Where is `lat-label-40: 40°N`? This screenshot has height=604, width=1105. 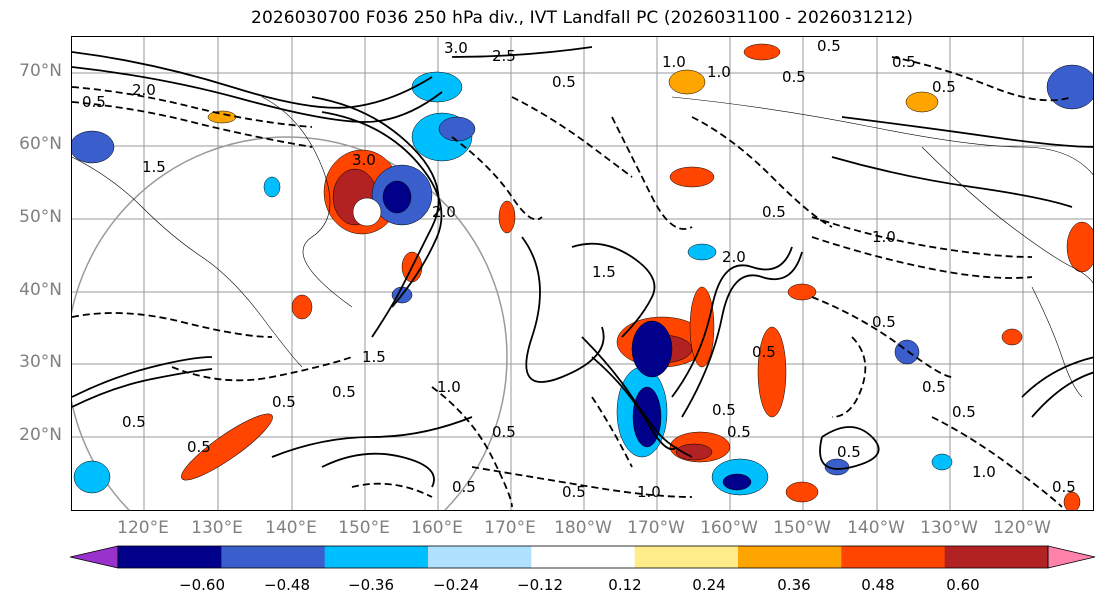
lat-label-40: 40°N is located at coordinates (40, 290).